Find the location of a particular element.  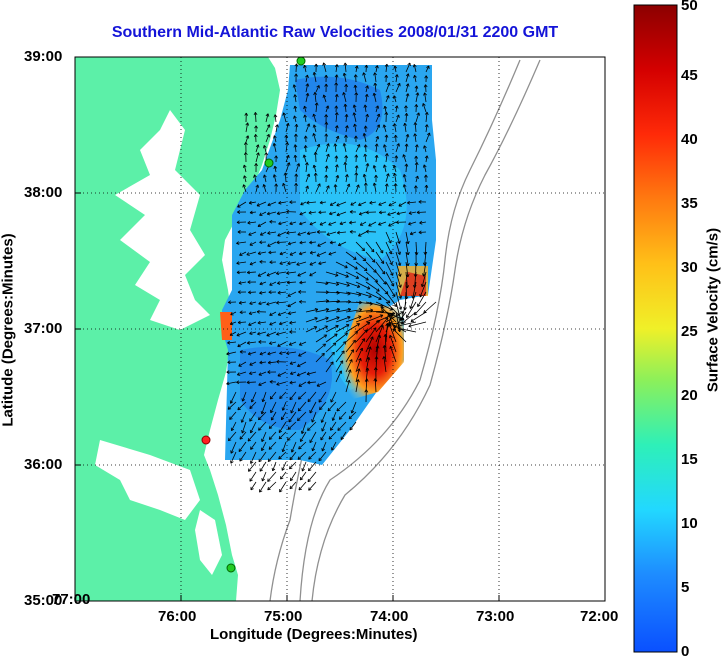

sound-water is located at coordinates (147, 480).